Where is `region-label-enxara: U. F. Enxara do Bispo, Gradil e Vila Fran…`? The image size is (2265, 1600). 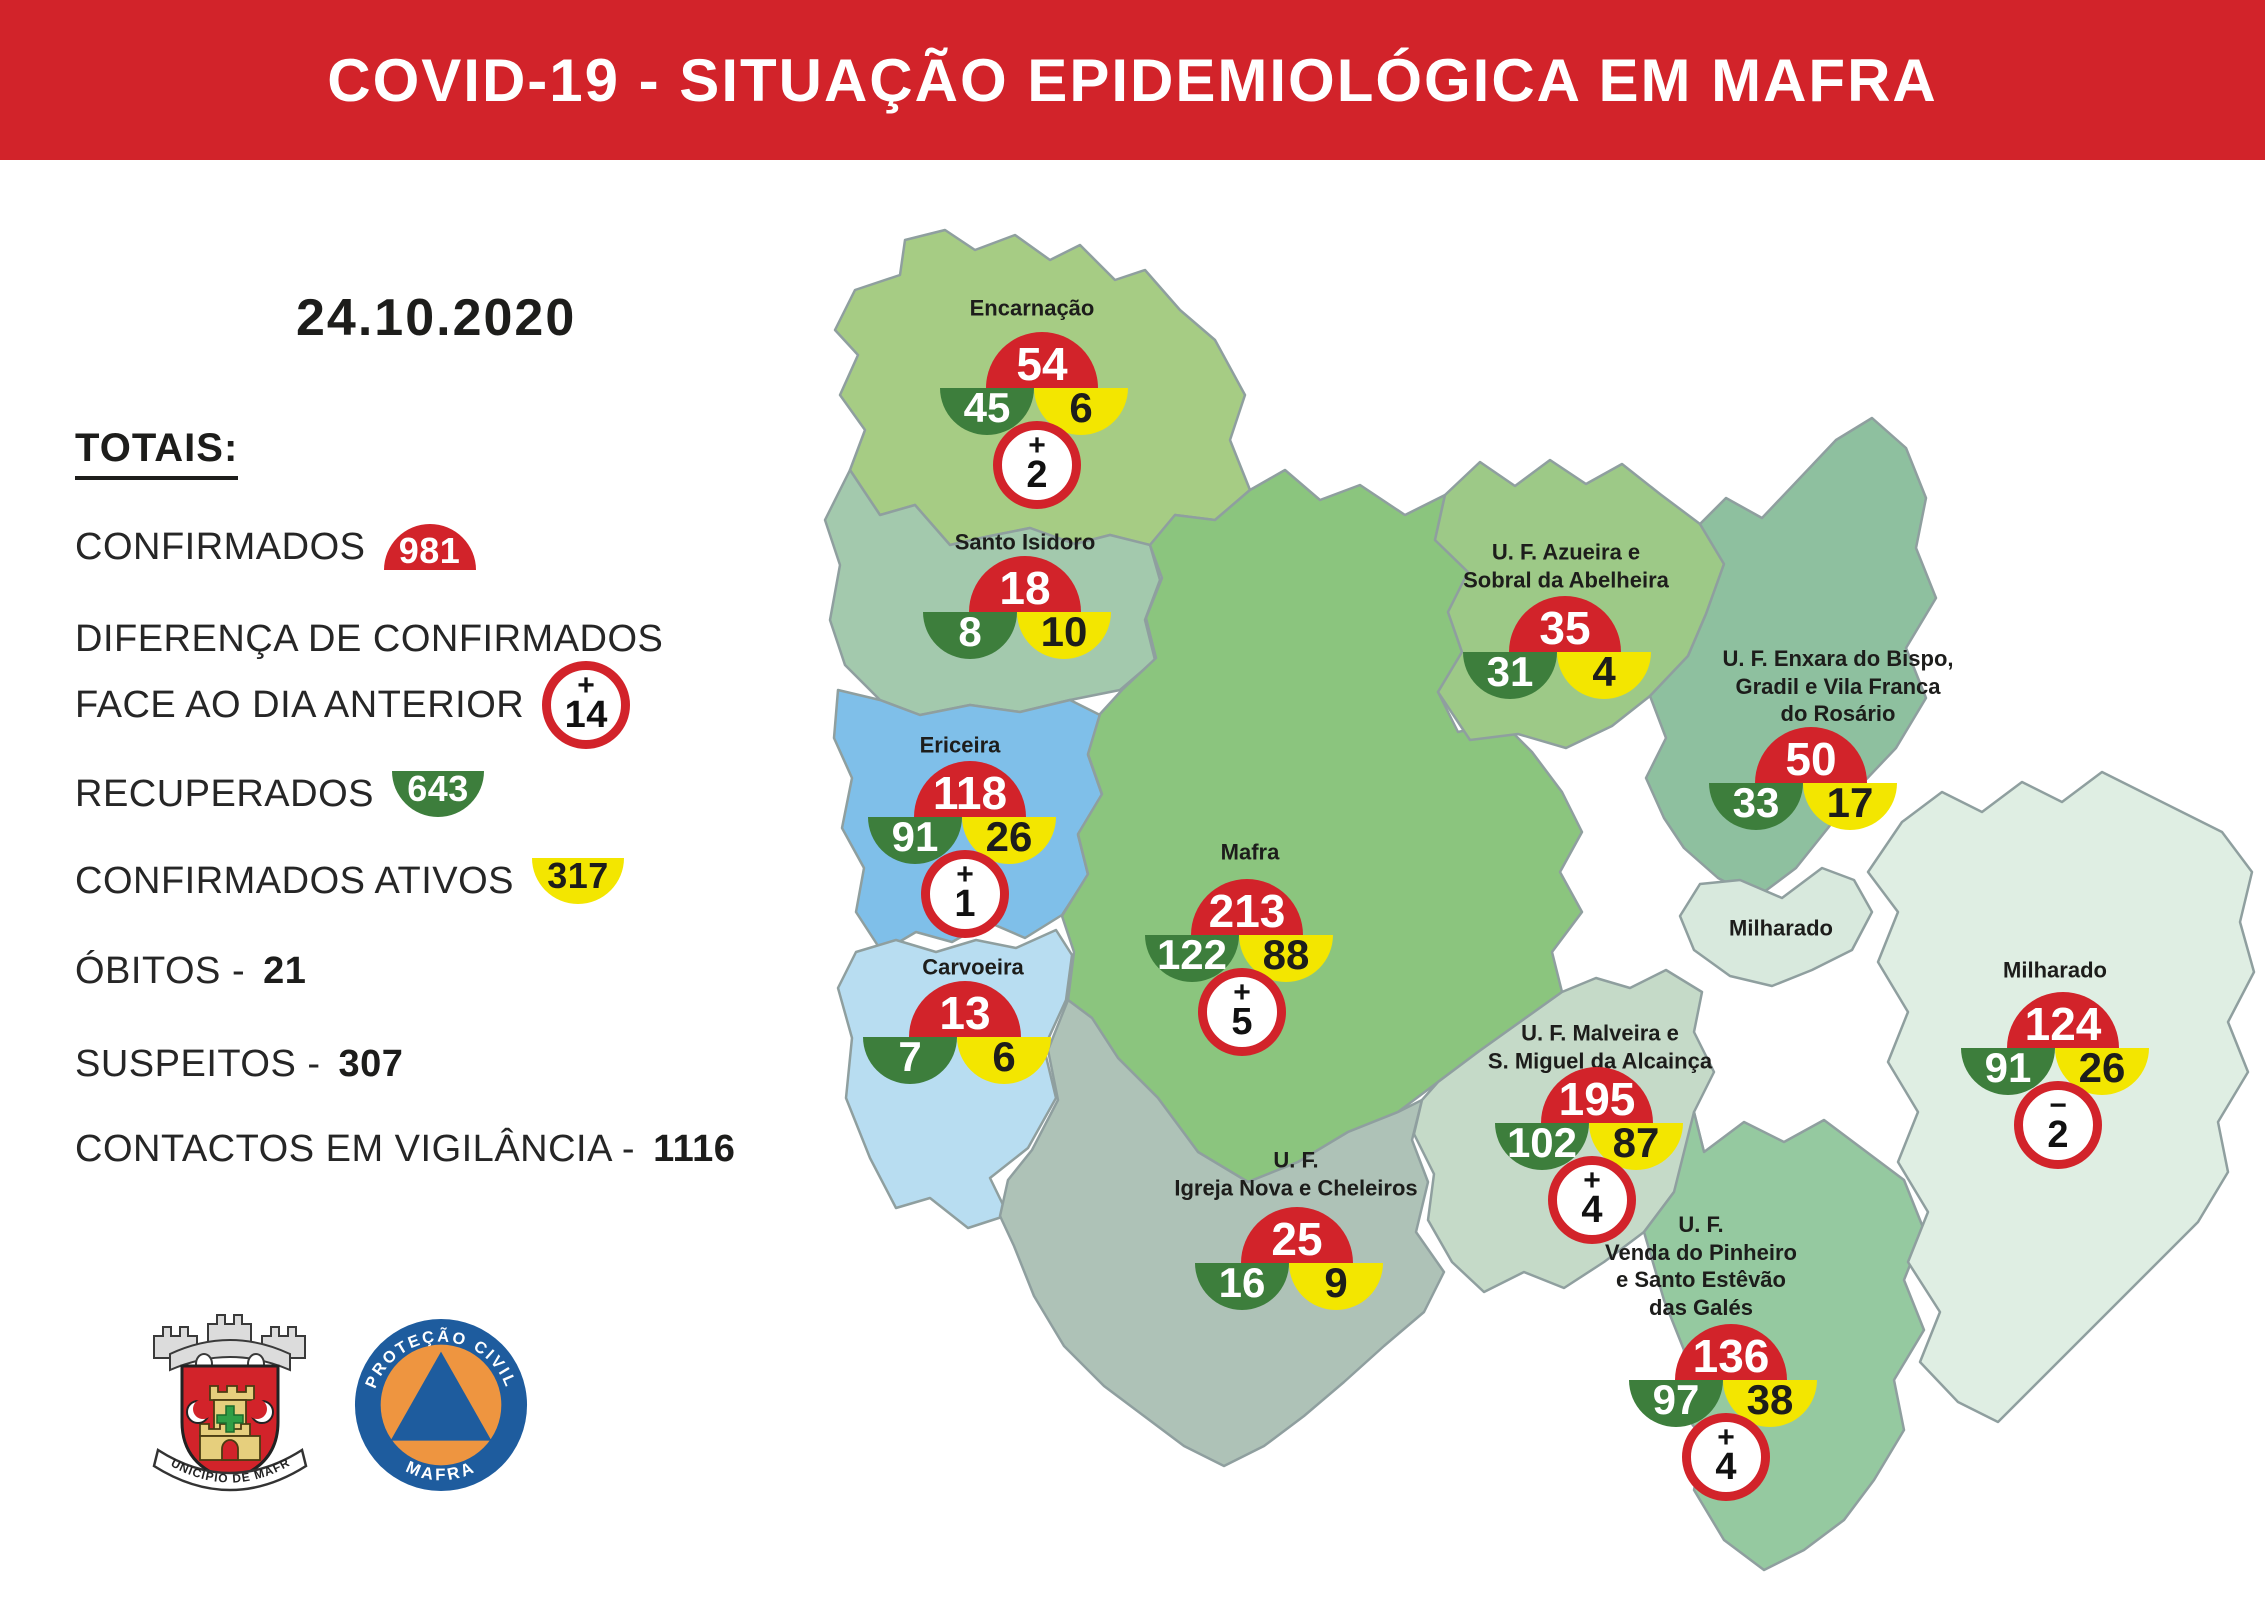
region-label-enxara: U. F. Enxara do Bispo, Gradil e Vila Fran… is located at coordinates (1838, 685).